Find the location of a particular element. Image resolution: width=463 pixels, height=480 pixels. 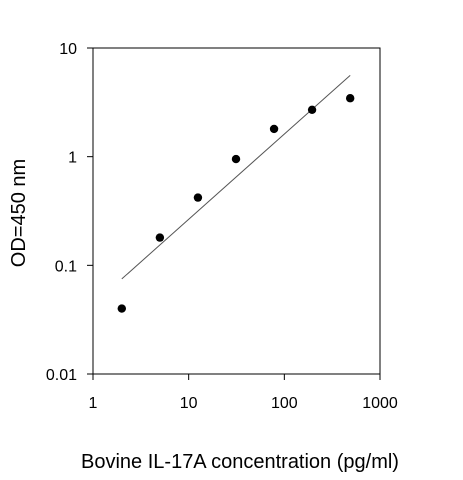

x-tick-label: 100 is located at coordinates (284, 403).